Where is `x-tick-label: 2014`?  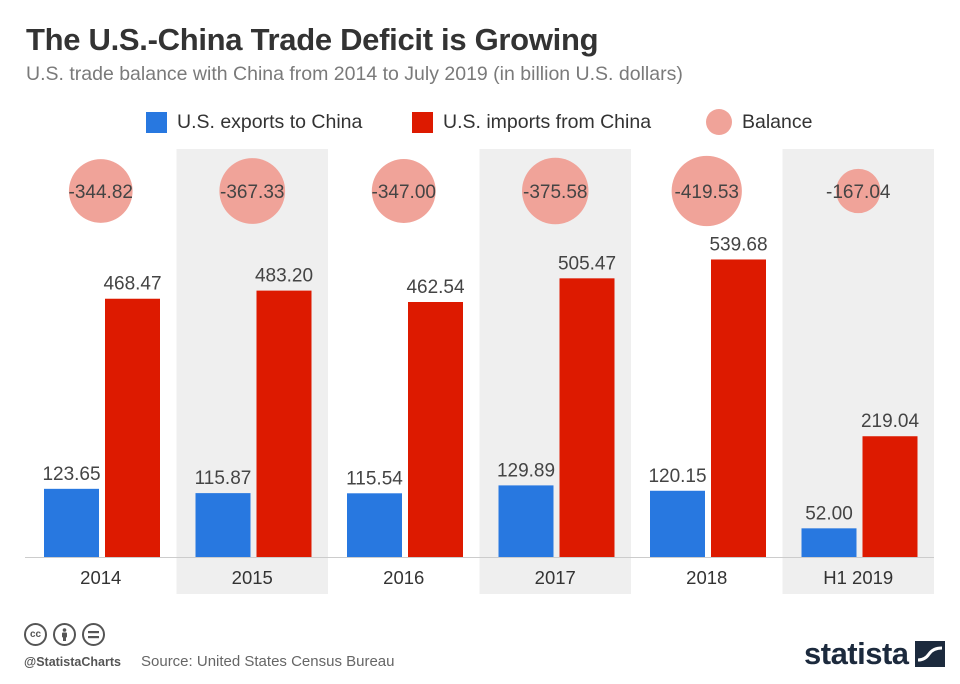
x-tick-label: 2014 is located at coordinates (100, 577).